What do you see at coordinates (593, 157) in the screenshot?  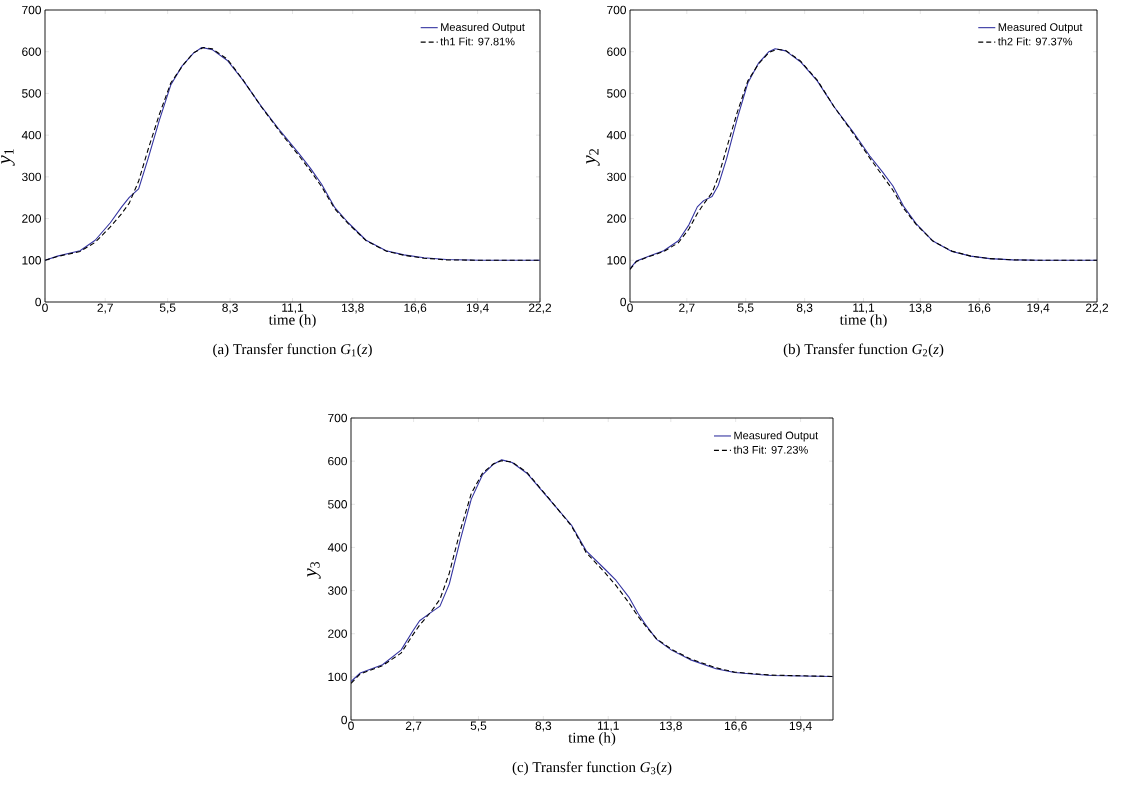 I see `y-axis-title: y$_{2}$` at bounding box center [593, 157].